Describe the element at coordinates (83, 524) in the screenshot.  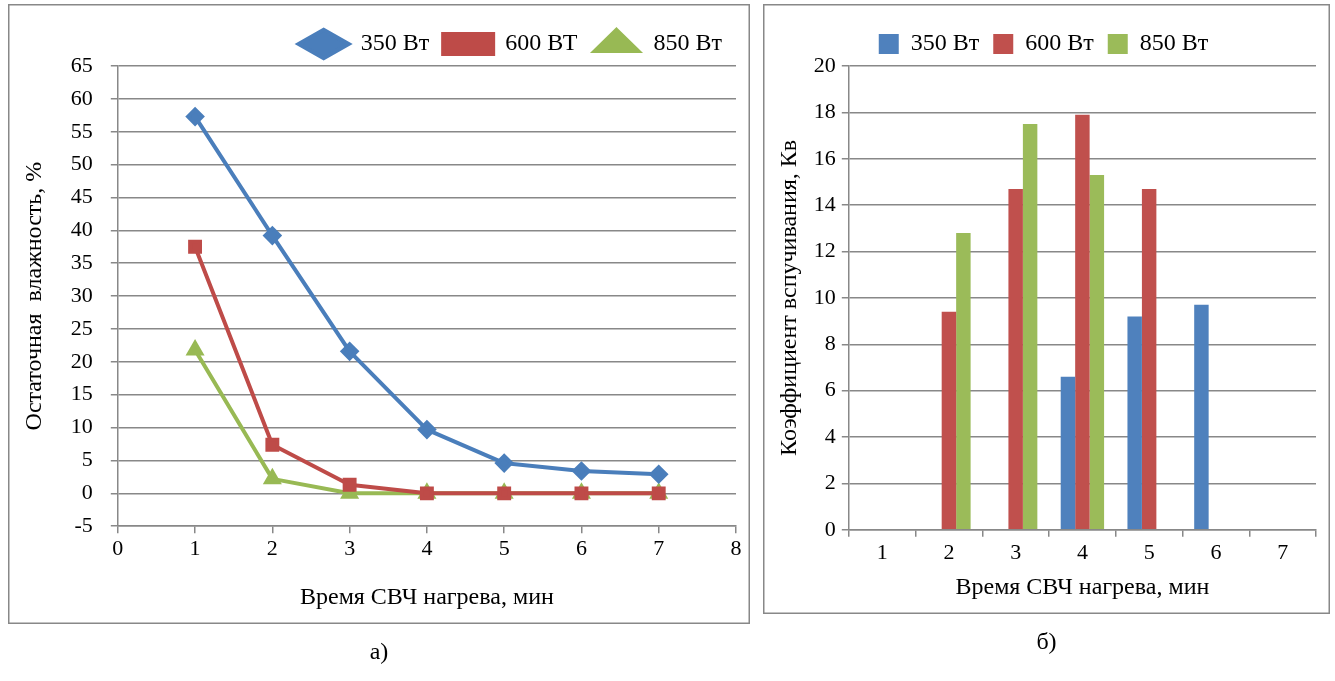
I see `y-tick-label: -5` at that location.